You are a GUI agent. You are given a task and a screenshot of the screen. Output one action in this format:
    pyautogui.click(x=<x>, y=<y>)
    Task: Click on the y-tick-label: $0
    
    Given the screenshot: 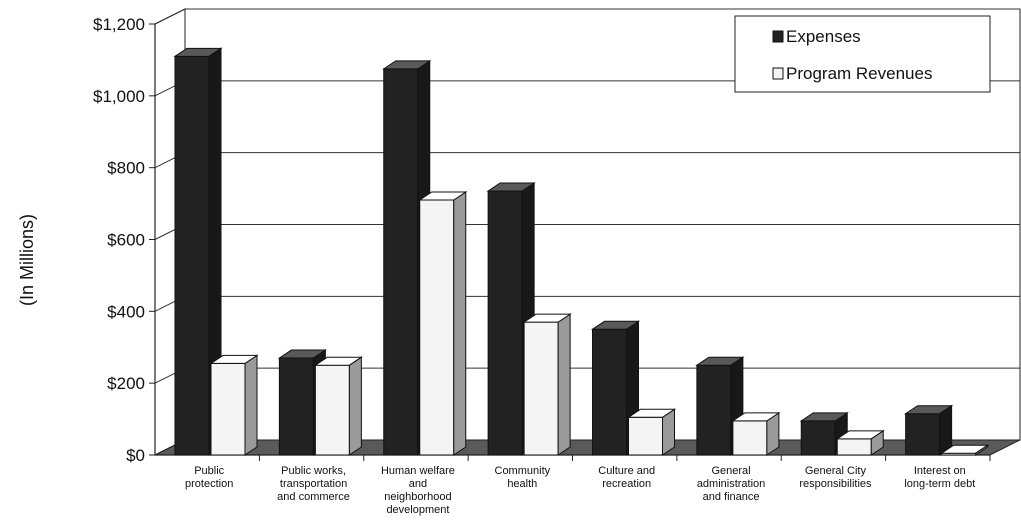 What is the action you would take?
    pyautogui.click(x=135, y=455)
    